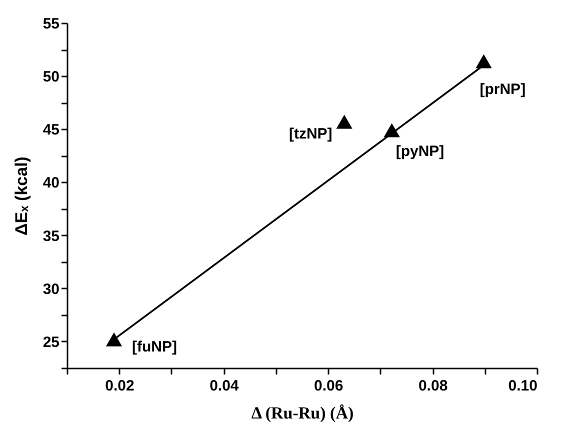  What do you see at coordinates (503, 89) in the screenshot?
I see `annotation: [prNP]` at bounding box center [503, 89].